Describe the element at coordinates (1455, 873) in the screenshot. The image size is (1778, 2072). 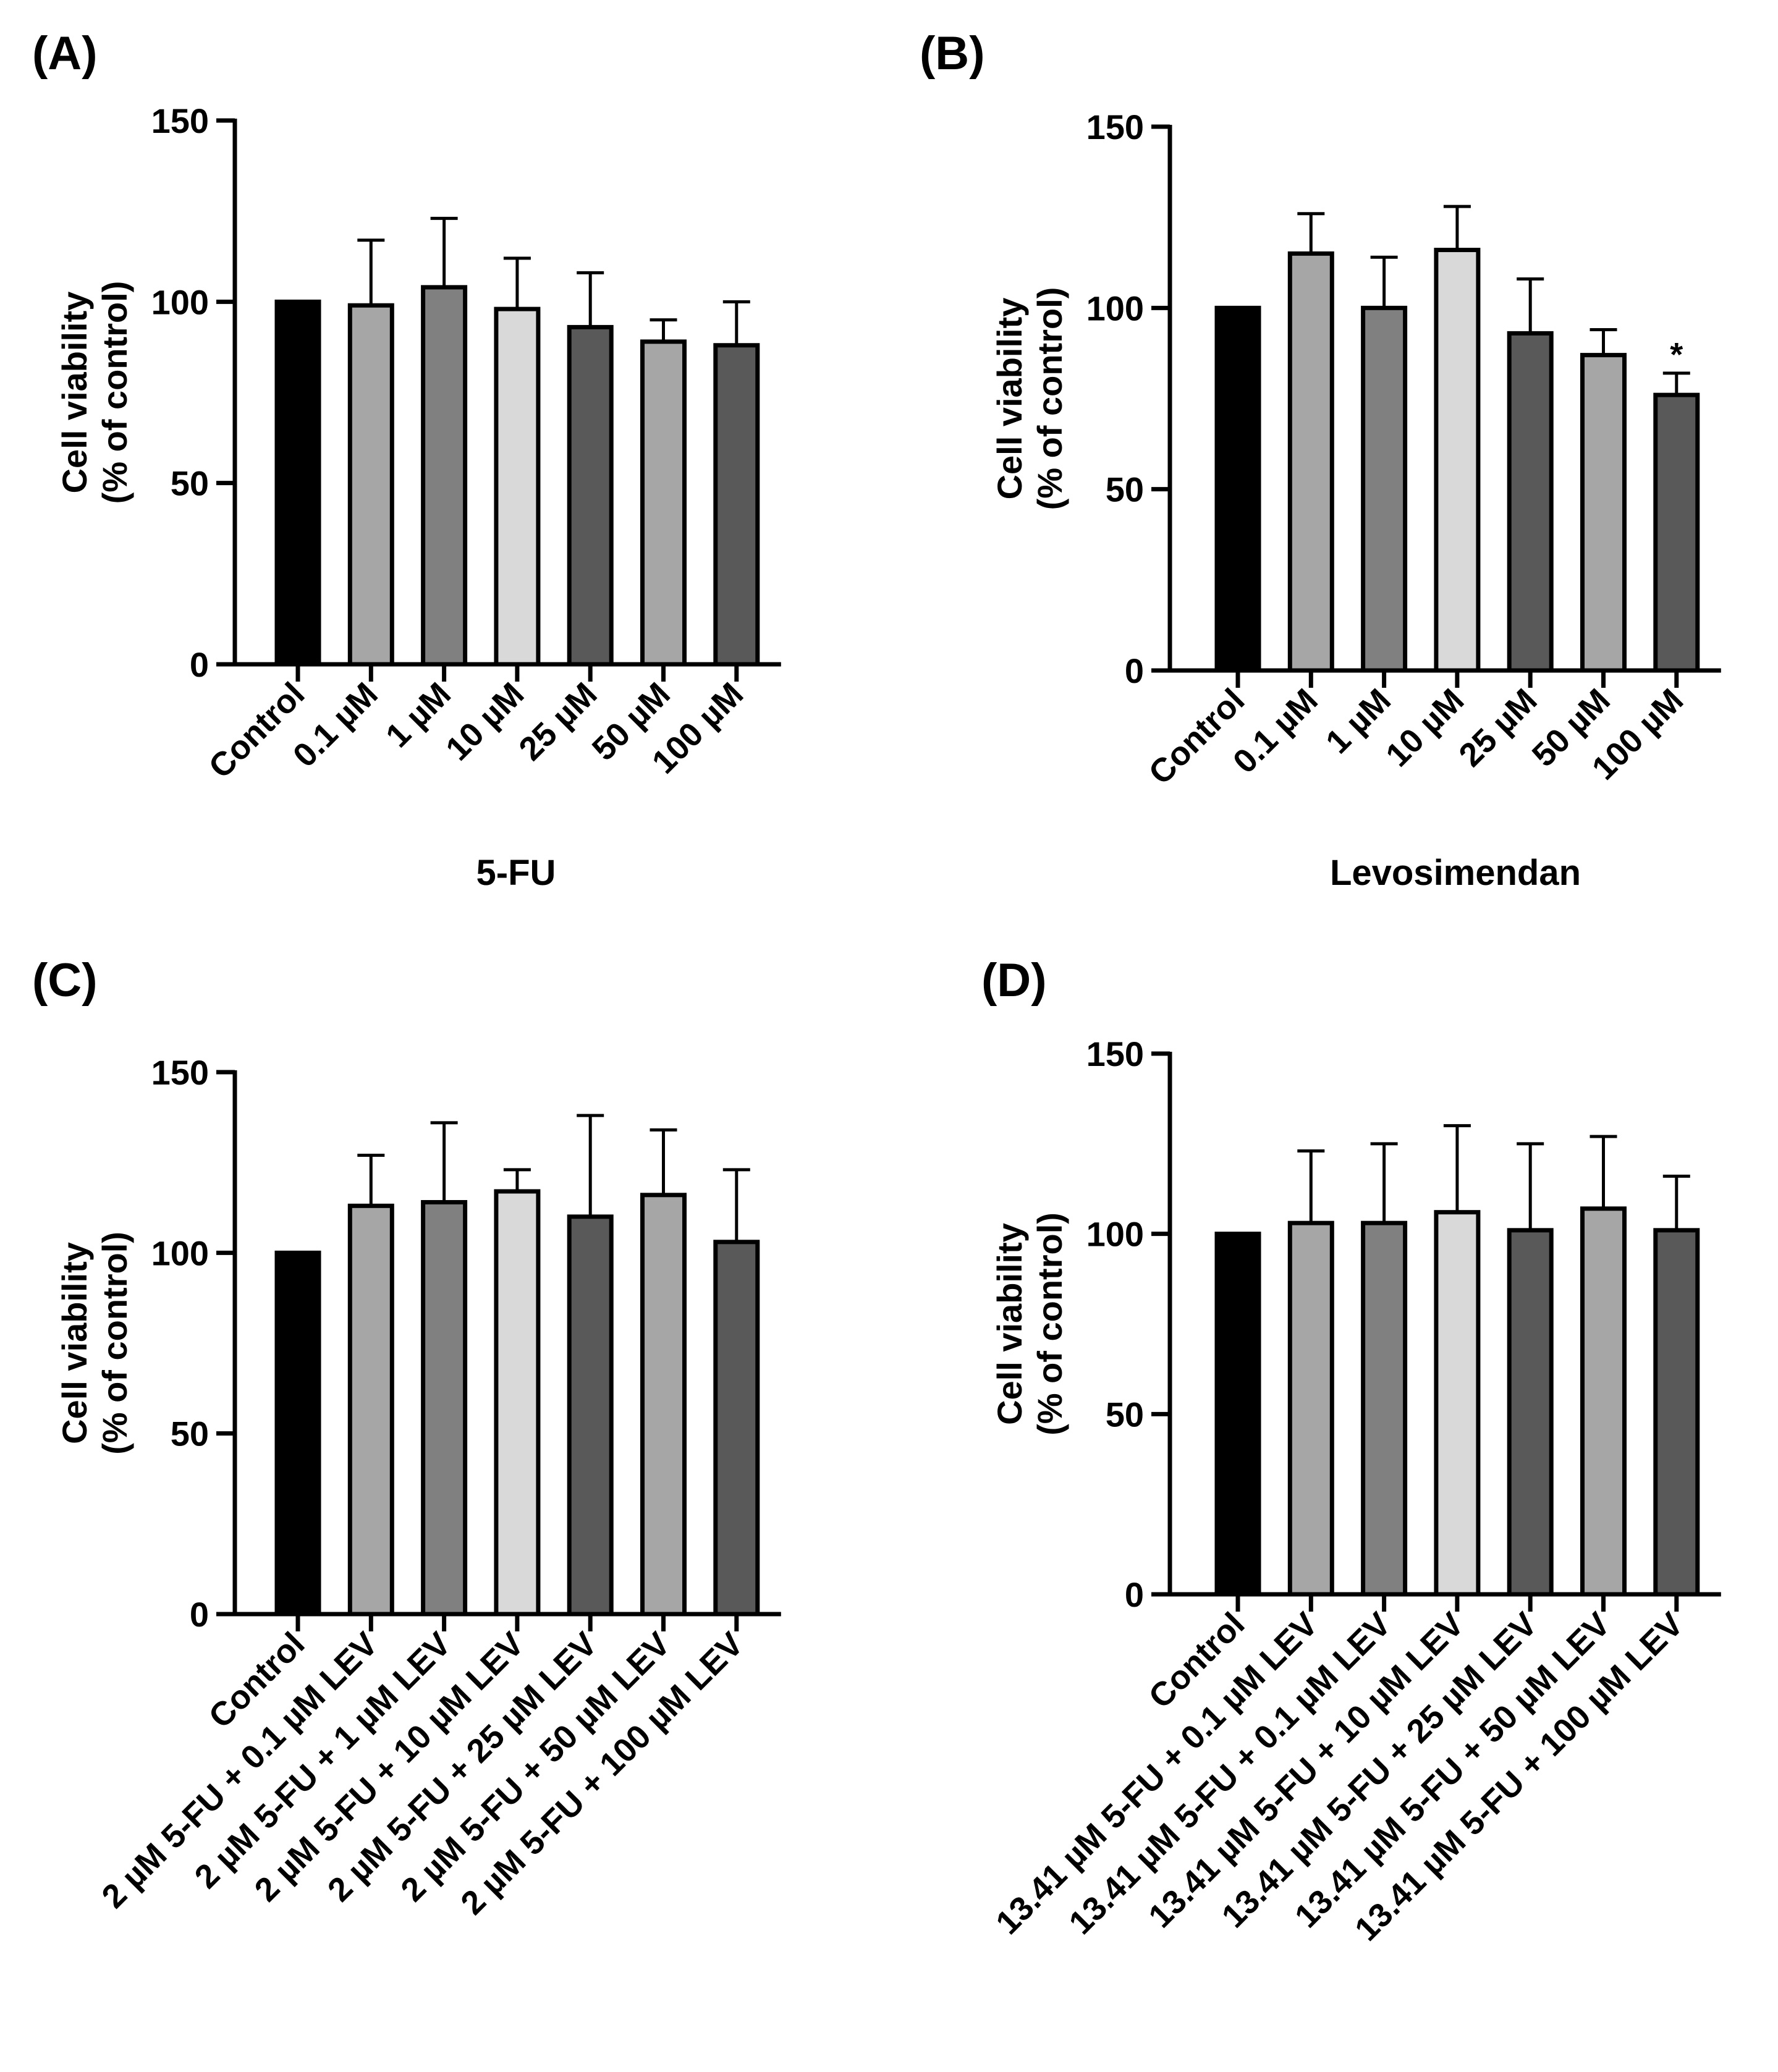
I see `x-axis-title: Levosimendan` at that location.